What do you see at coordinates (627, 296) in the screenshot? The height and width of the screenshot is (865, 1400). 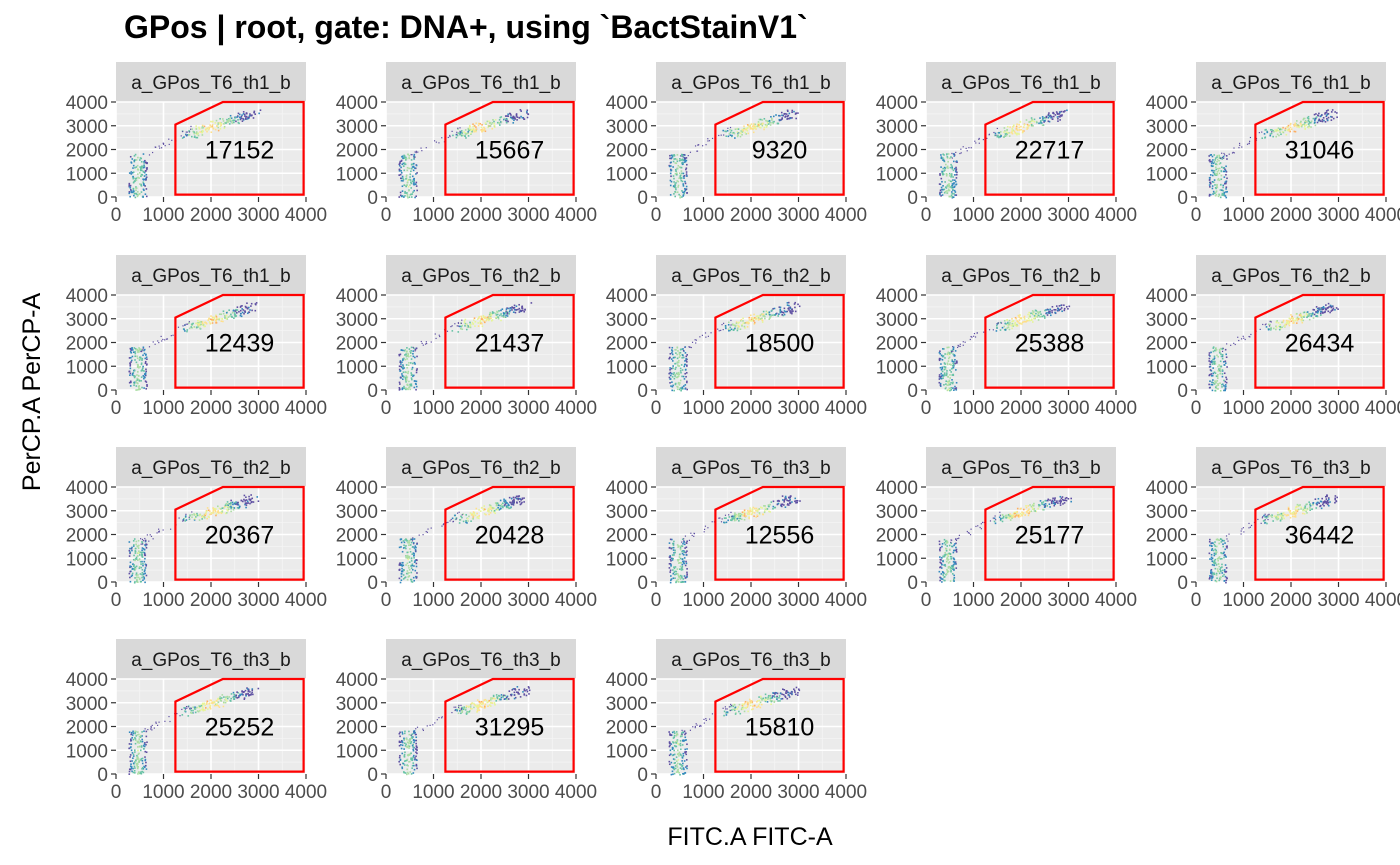 I see `y-tick-label: 4000` at bounding box center [627, 296].